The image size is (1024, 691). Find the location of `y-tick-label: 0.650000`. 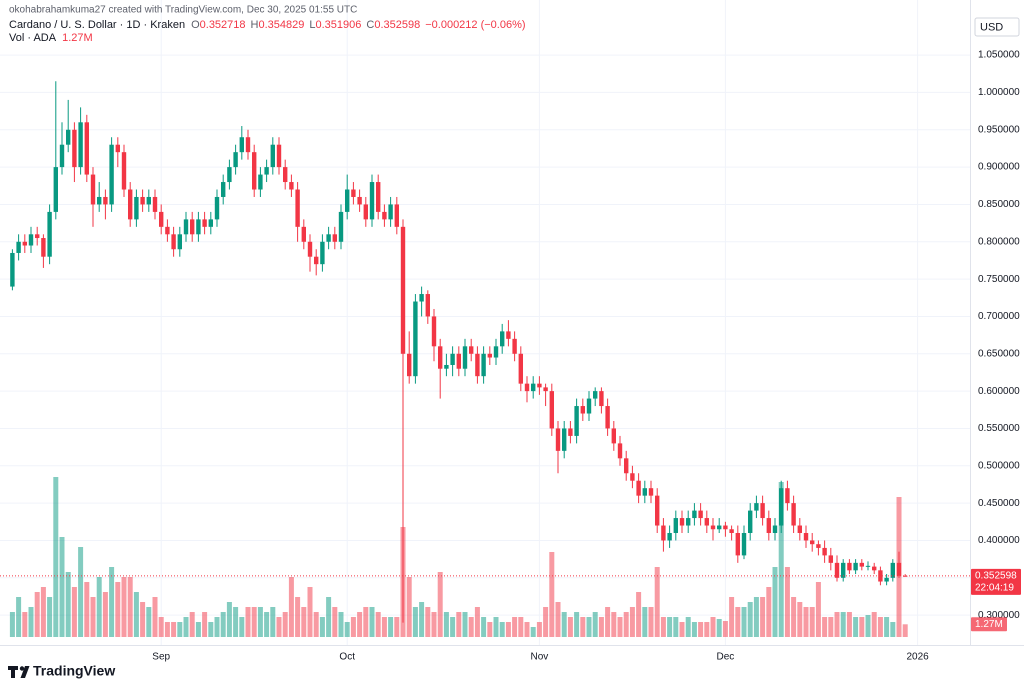

y-tick-label: 0.650000 is located at coordinates (999, 353).